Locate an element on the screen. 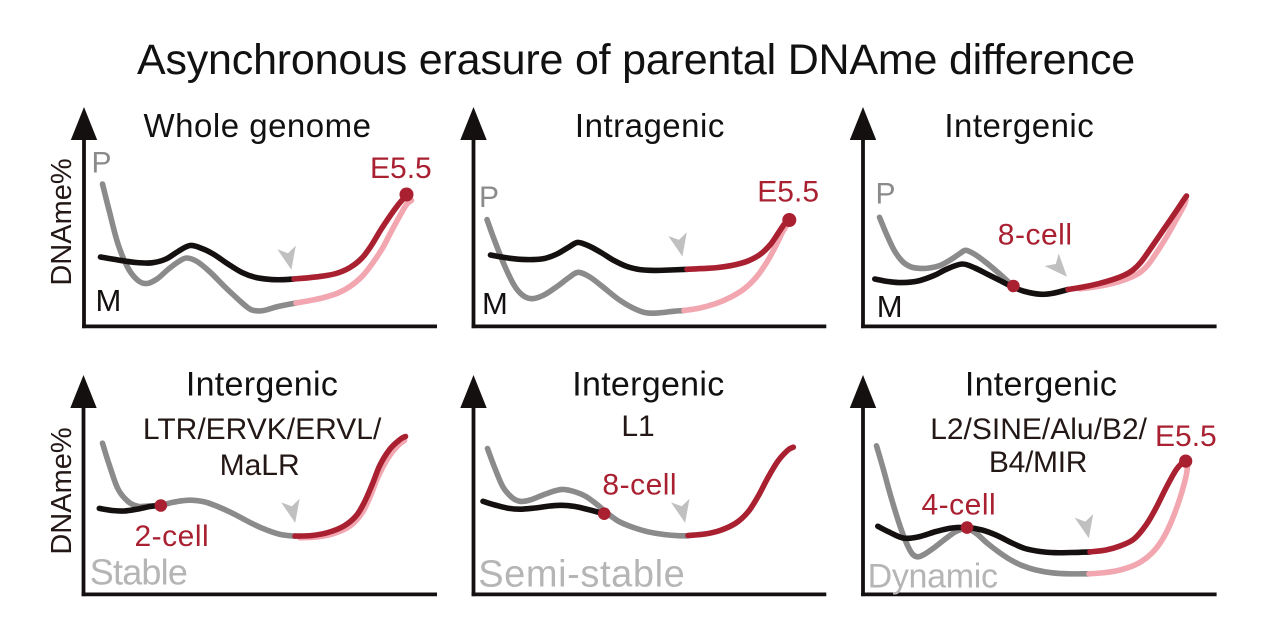 The height and width of the screenshot is (644, 1269). svg-text: 4-cell is located at coordinates (959, 505).